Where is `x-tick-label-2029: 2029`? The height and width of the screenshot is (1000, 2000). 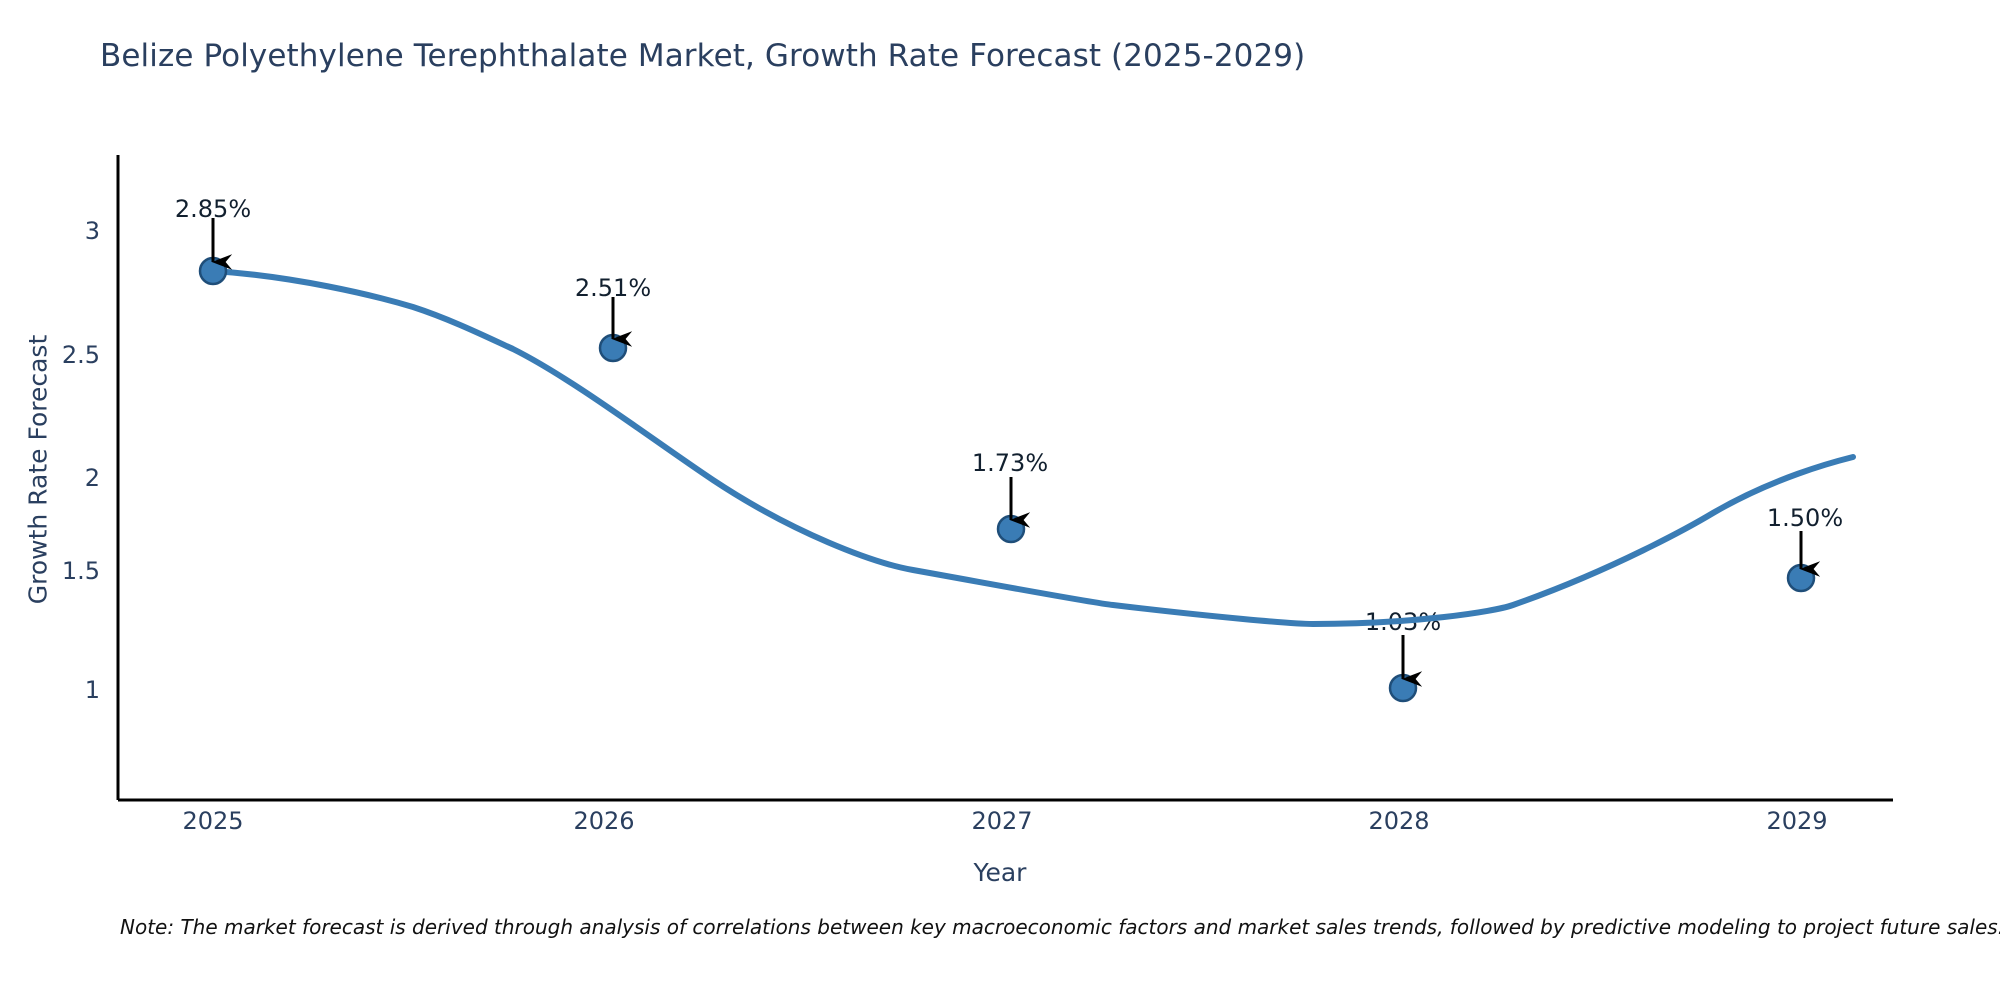
x-tick-label-2029: 2029 is located at coordinates (1797, 821).